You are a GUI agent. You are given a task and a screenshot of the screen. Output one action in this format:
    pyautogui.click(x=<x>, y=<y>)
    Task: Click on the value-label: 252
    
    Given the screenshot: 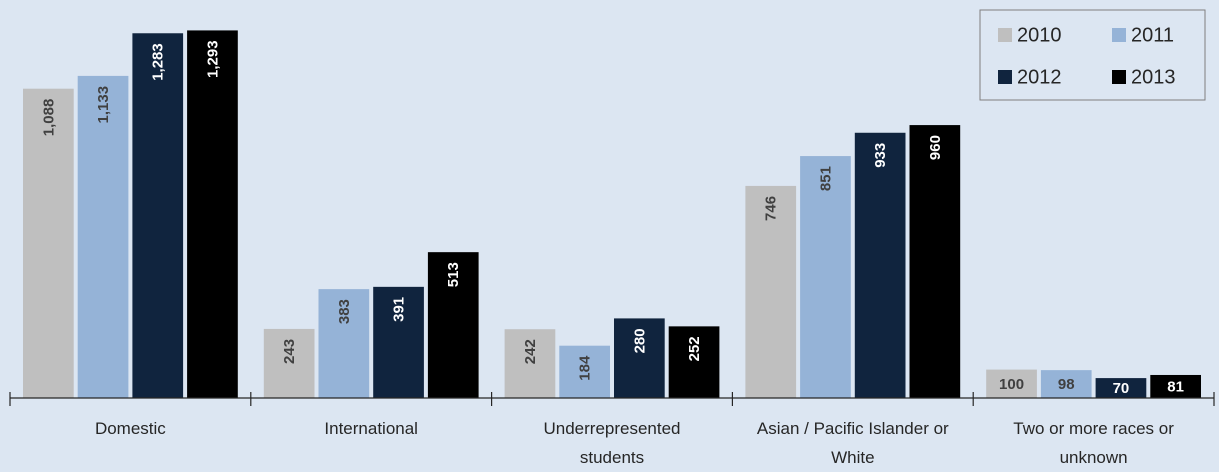 What is the action you would take?
    pyautogui.click(x=694, y=348)
    